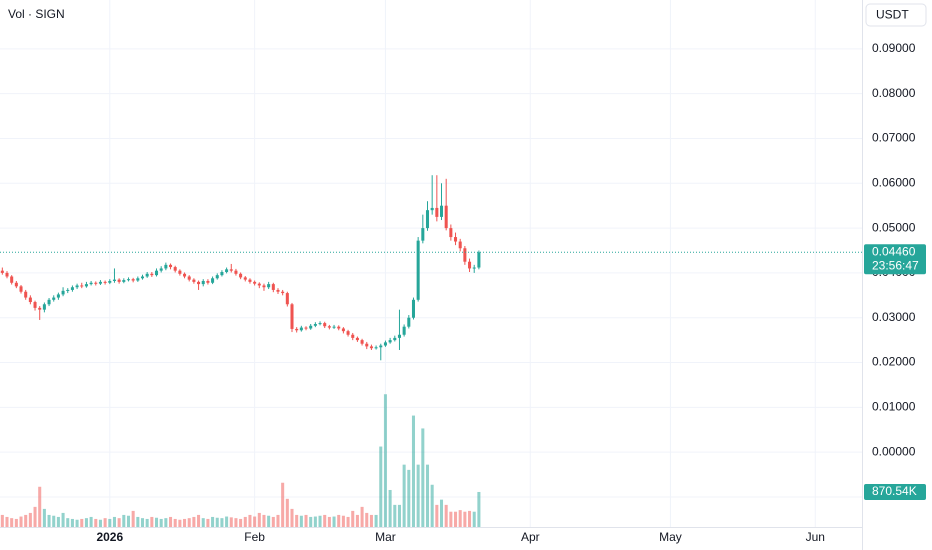 Image resolution: width=932 pixels, height=550 pixels. Describe the element at coordinates (895, 259) in the screenshot. I see `last-price-box` at that location.